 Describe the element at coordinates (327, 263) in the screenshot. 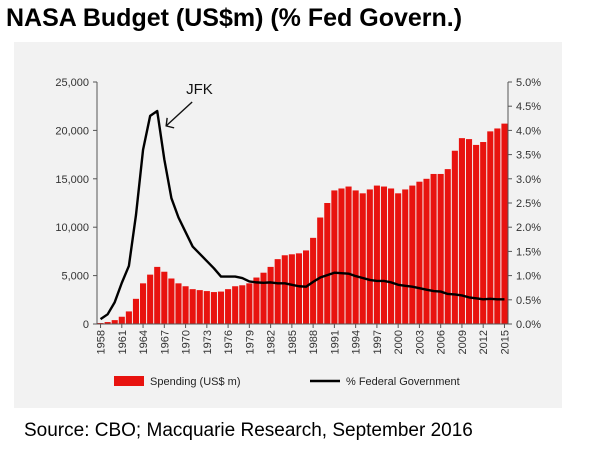

I see `bar-1990` at that location.